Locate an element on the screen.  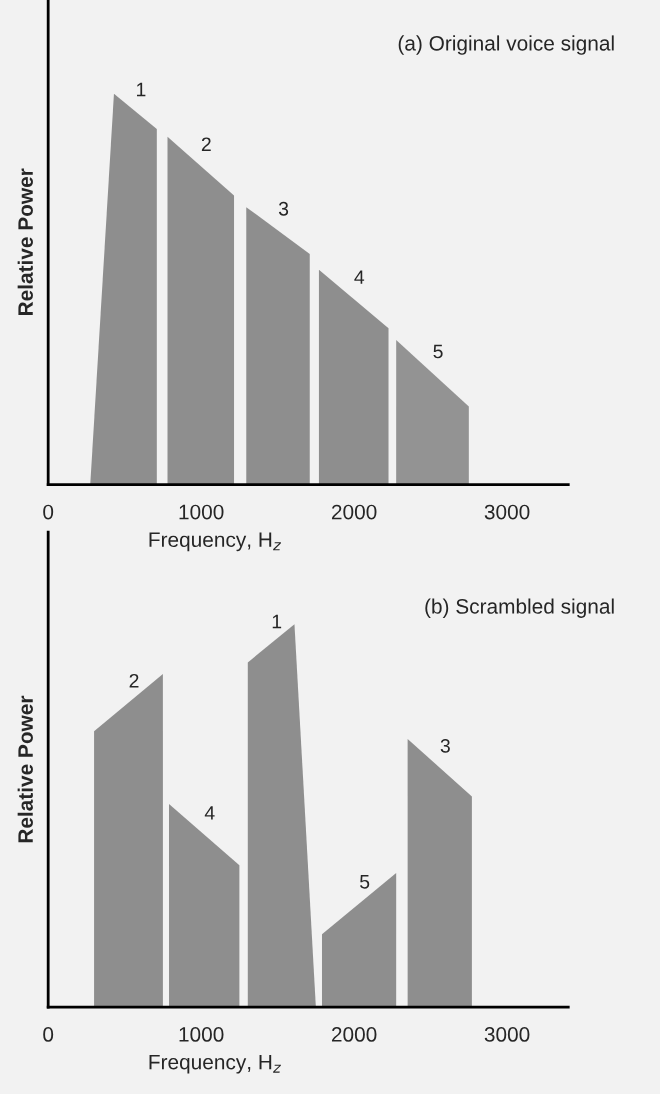
chart-title: (a) Original voice signal is located at coordinates (506, 45).